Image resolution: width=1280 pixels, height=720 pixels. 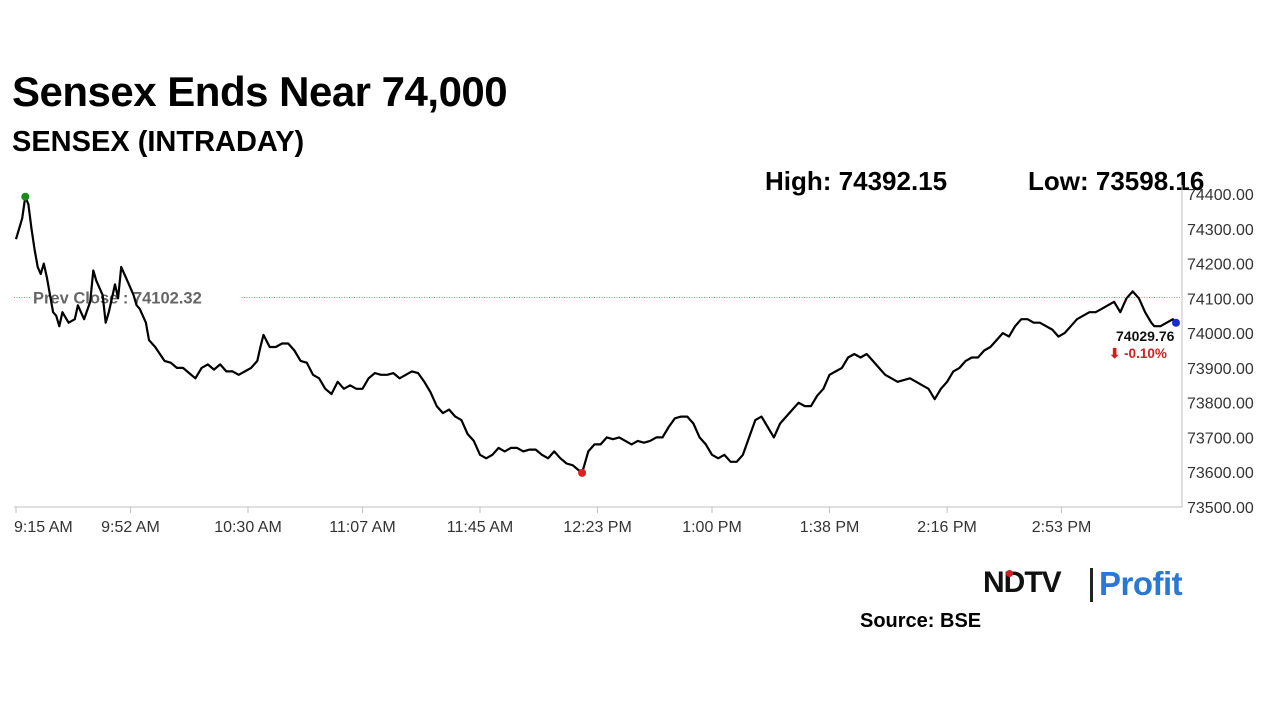 What do you see at coordinates (1220, 265) in the screenshot?
I see `y-tick-label: 74200.00` at bounding box center [1220, 265].